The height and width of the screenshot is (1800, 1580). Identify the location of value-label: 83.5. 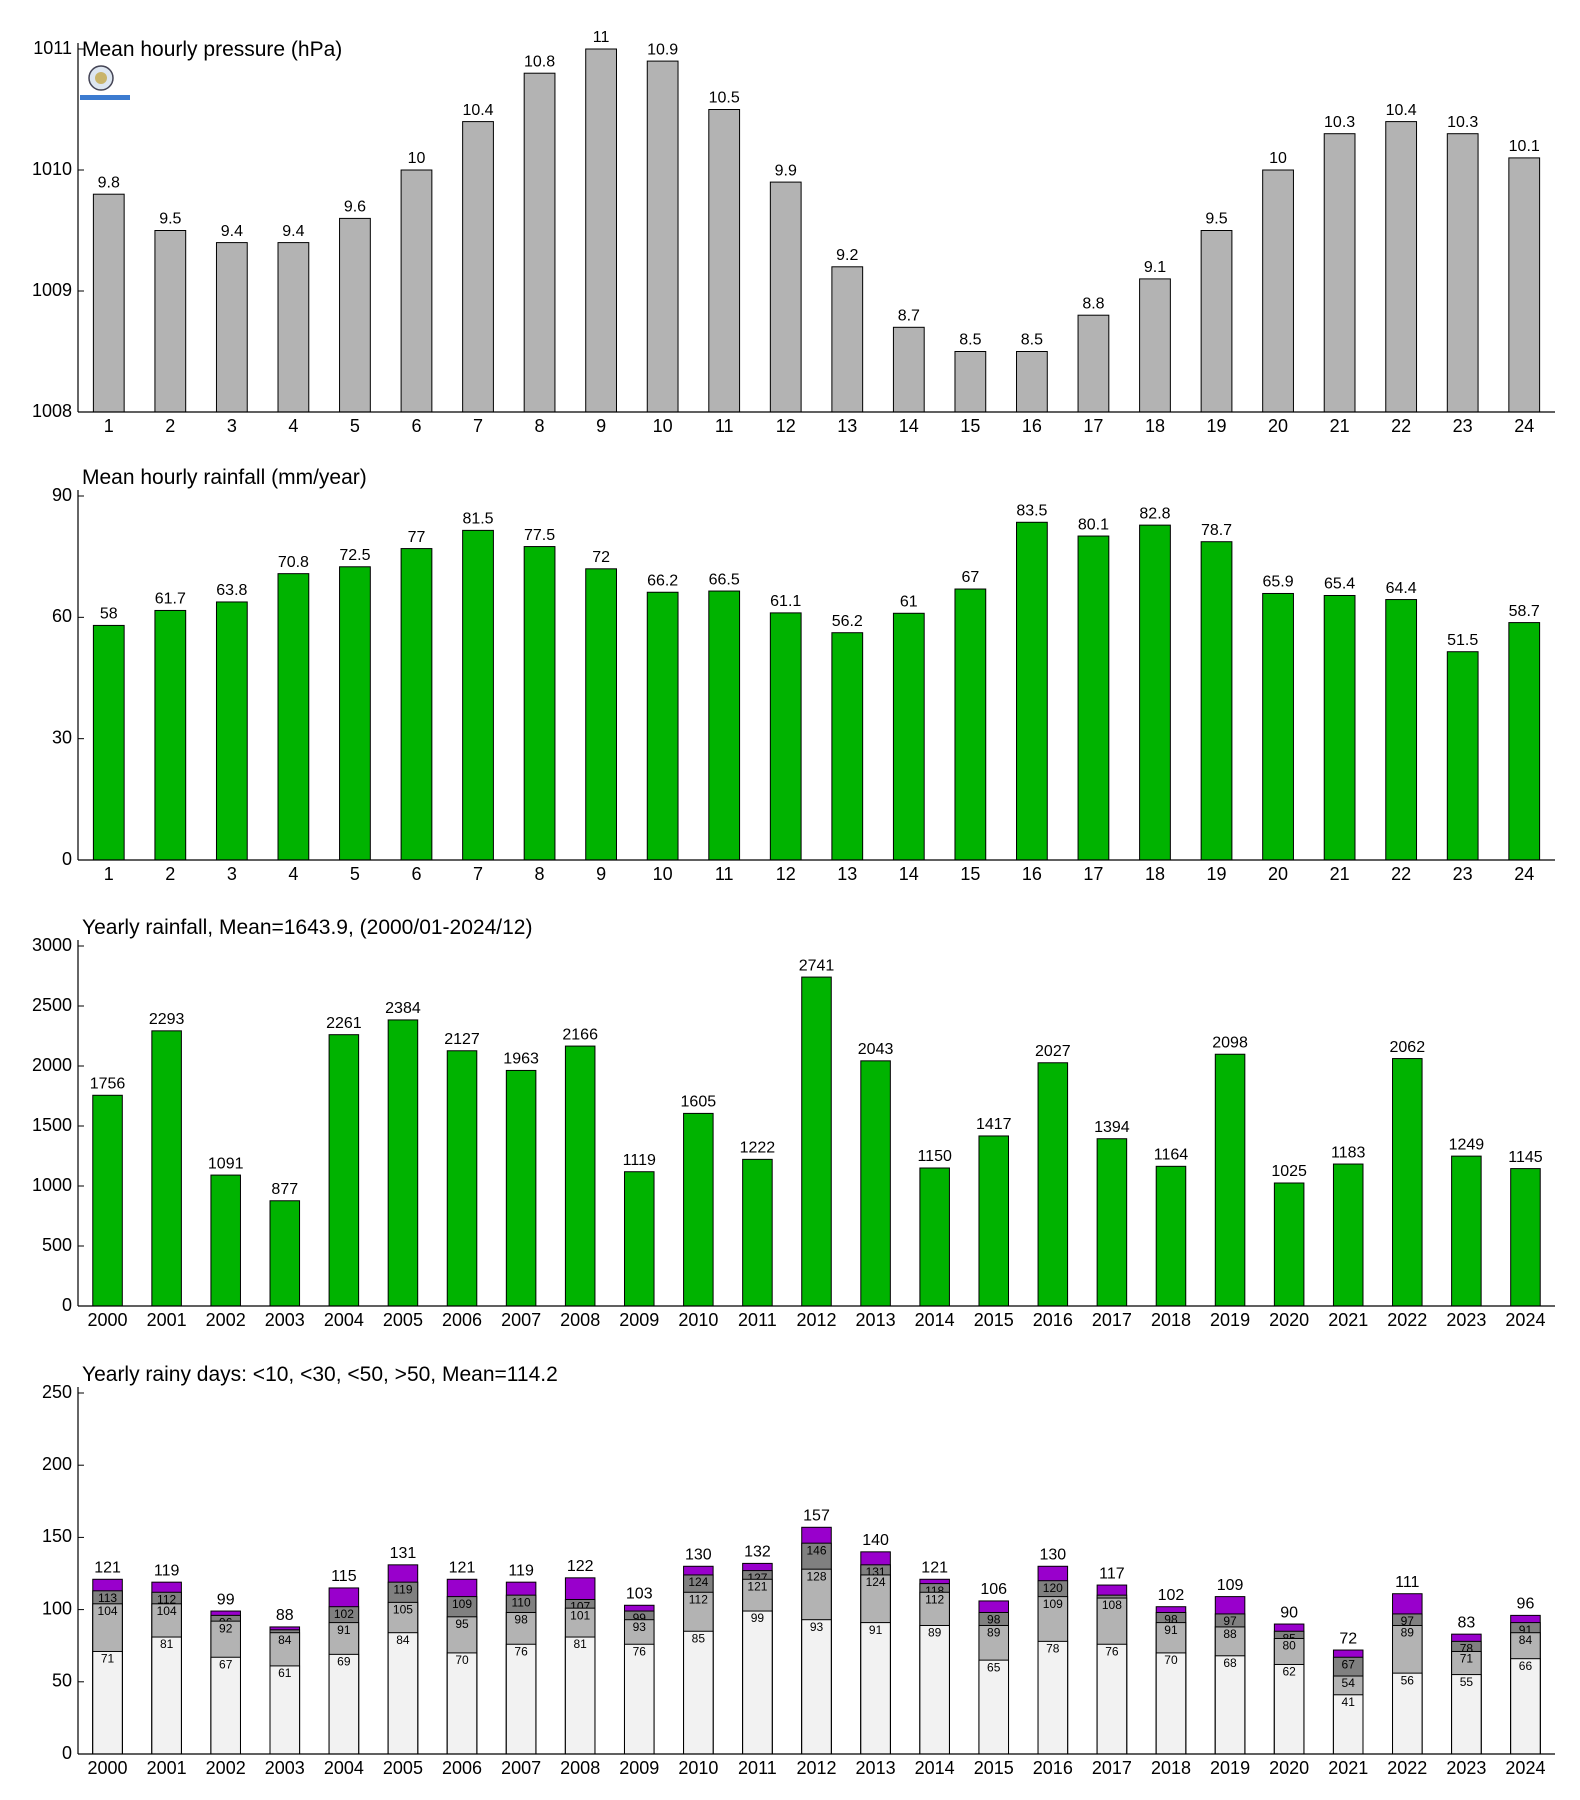
(1031, 511).